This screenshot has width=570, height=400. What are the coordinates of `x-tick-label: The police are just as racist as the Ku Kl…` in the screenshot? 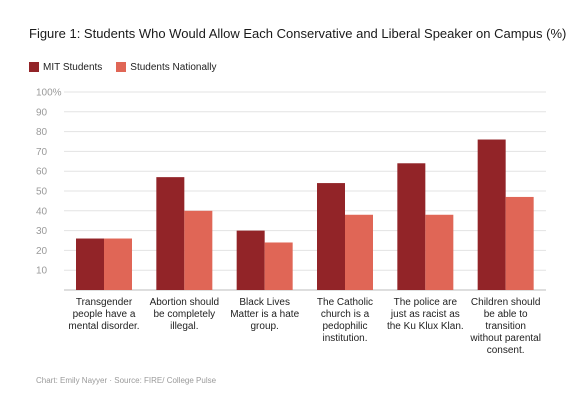 It's located at (425, 314).